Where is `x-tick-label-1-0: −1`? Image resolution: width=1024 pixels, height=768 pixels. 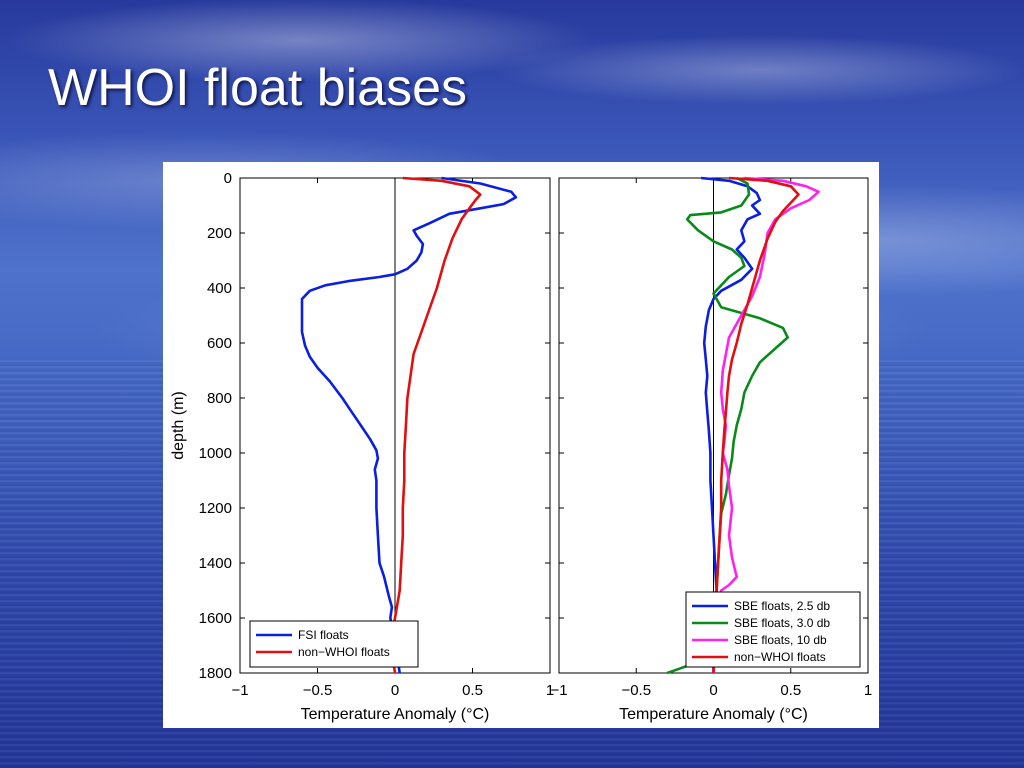
x-tick-label-1-0: −1 is located at coordinates (239, 690).